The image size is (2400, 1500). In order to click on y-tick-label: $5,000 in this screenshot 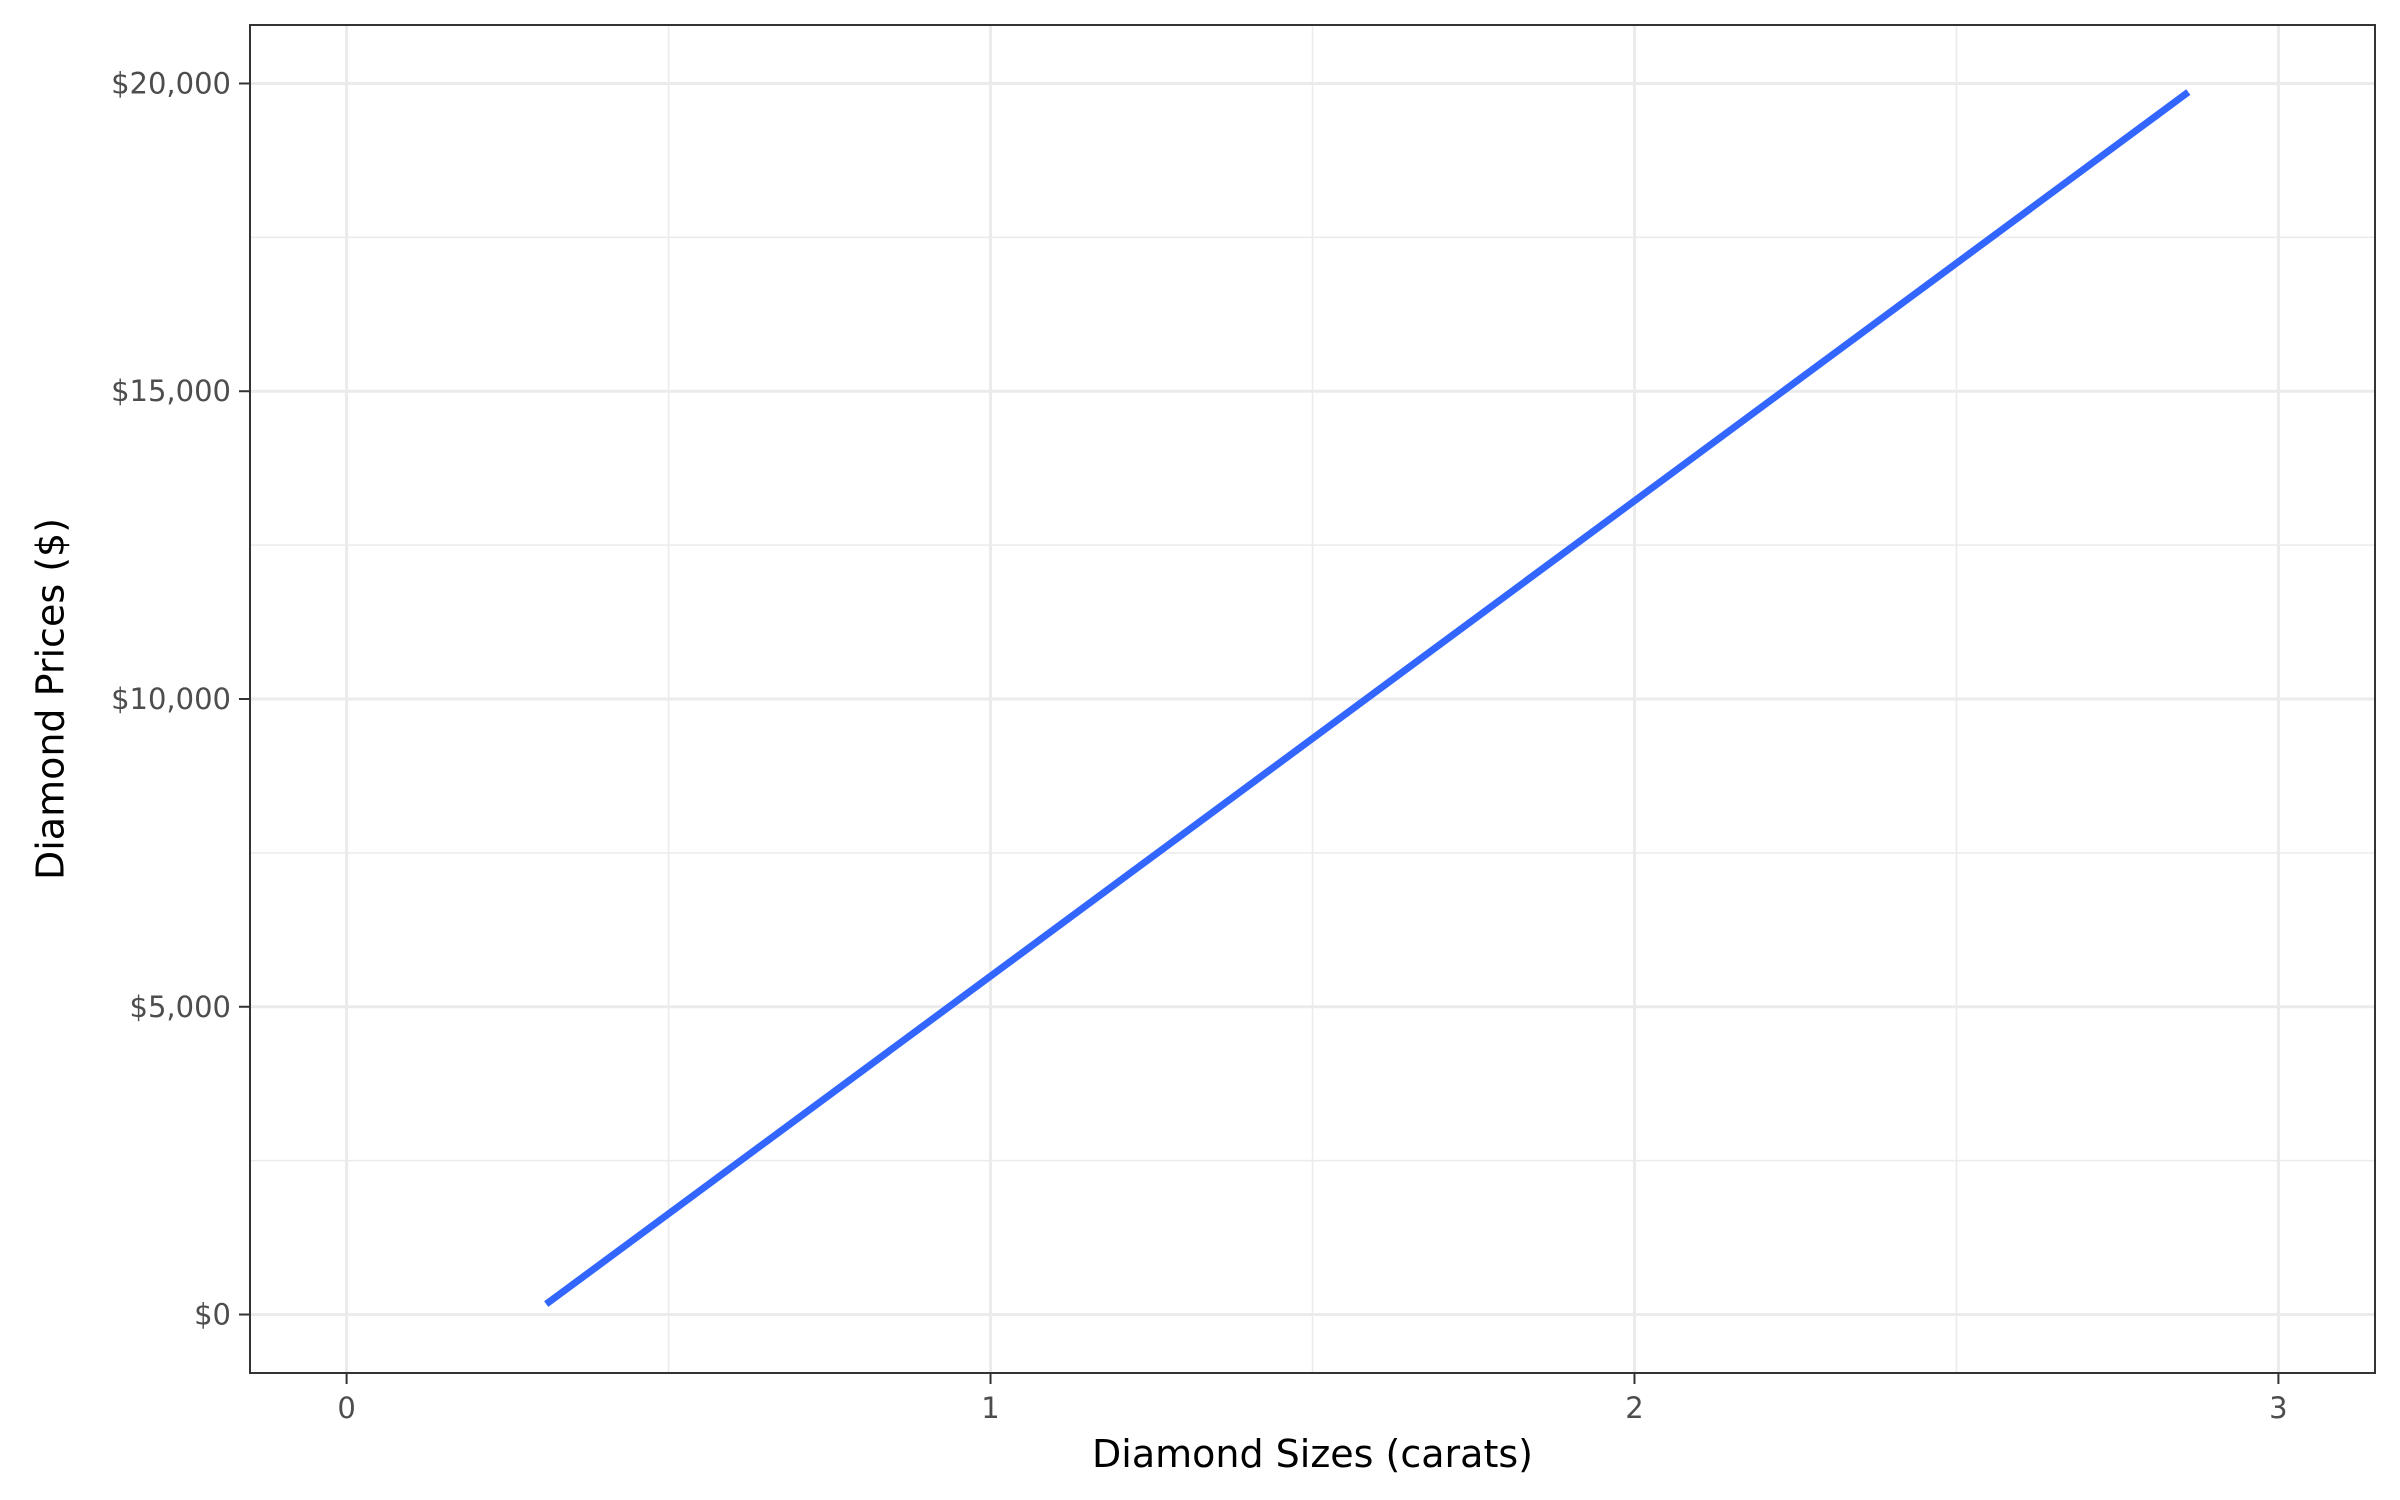, I will do `click(180, 1007)`.